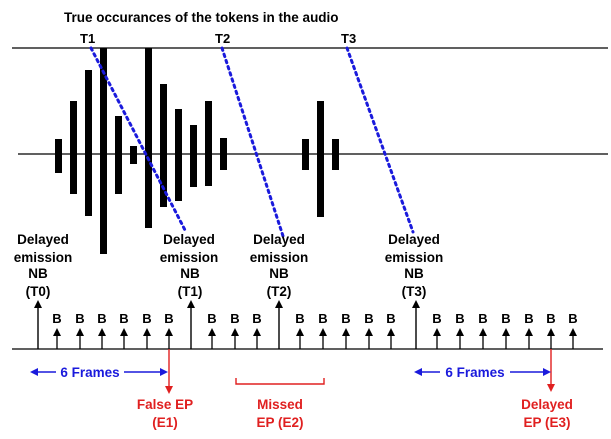 The width and height of the screenshot is (611, 439). Describe the element at coordinates (165, 422) in the screenshot. I see `endpoint-label-e1-line2: (E1)` at that location.